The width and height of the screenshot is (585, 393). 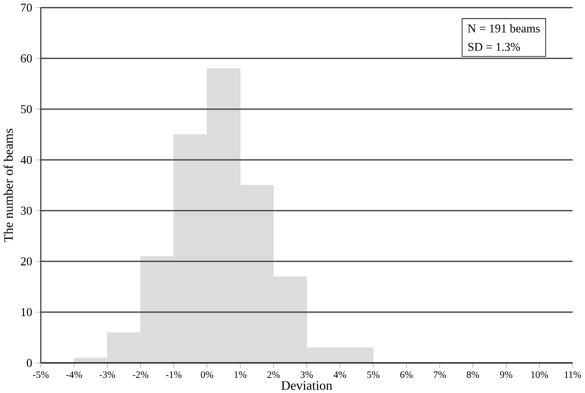 I want to click on x-tick-label: 5%, so click(x=373, y=374).